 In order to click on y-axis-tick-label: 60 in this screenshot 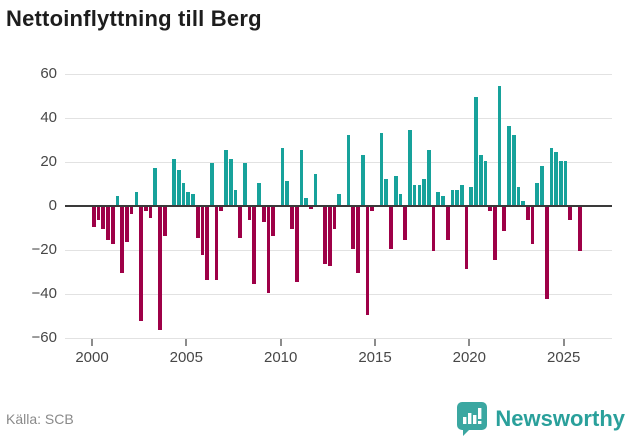, I will do `click(48, 74)`.